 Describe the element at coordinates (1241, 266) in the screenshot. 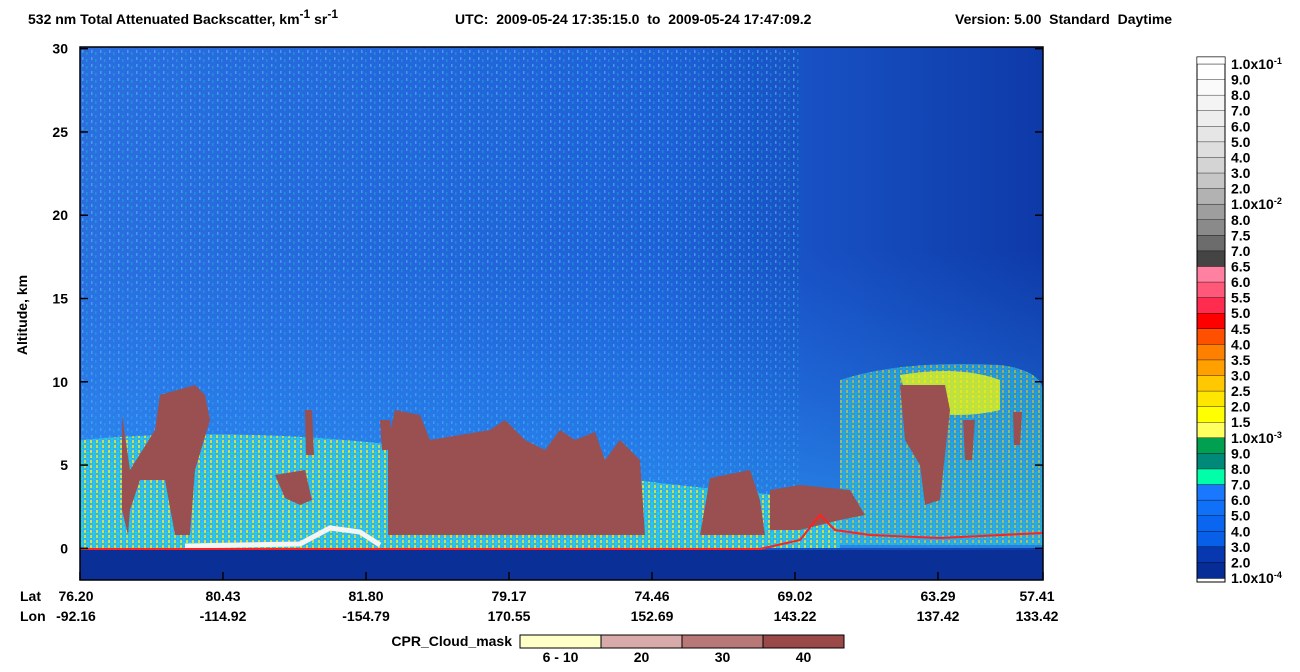

I see `colorbar-label: 6.5` at that location.